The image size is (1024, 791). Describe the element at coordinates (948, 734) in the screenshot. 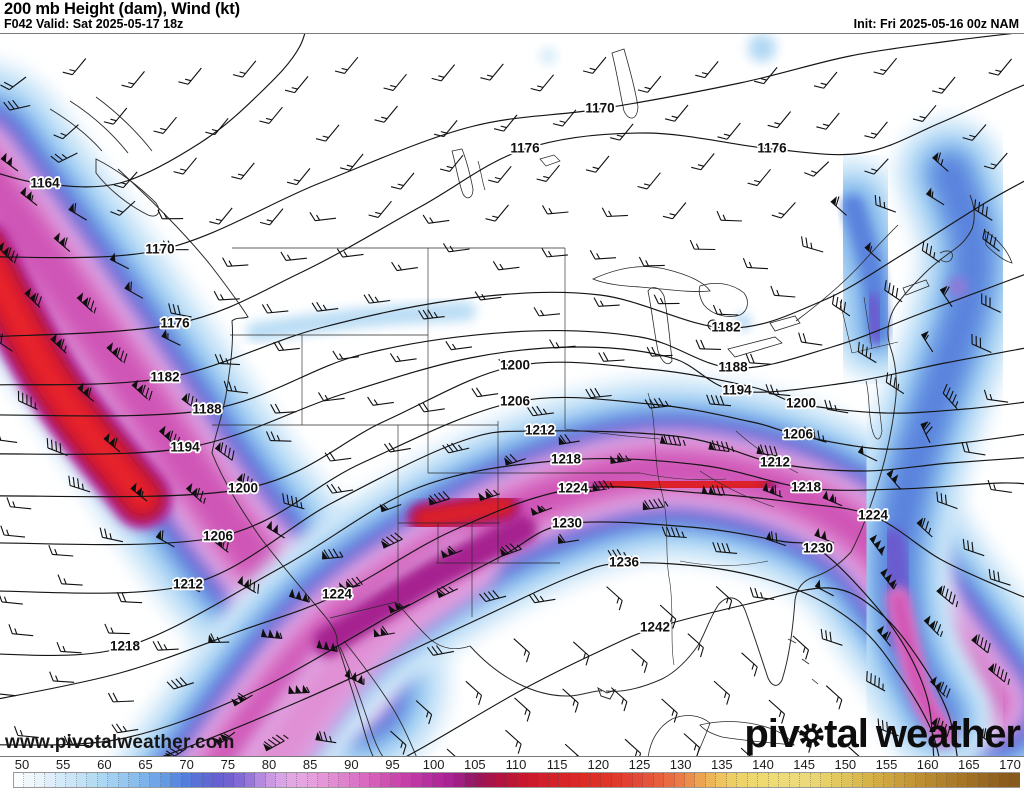

I see `logo-text-weather: weather` at that location.